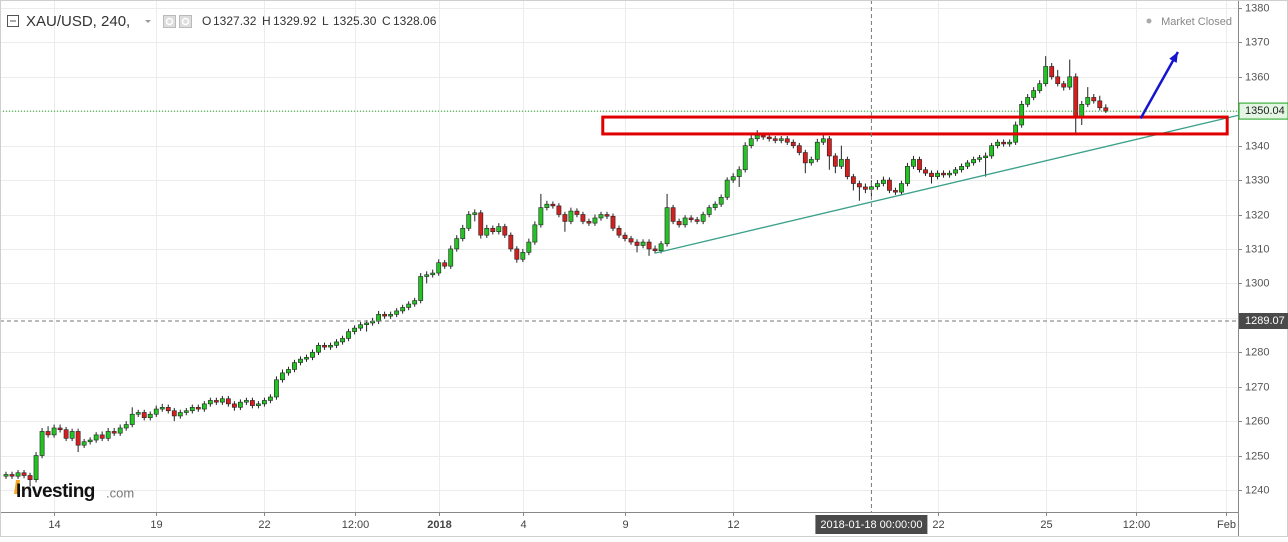  I want to click on crosshair-date-label: 2018-01-18 00:00:00, so click(871, 525).